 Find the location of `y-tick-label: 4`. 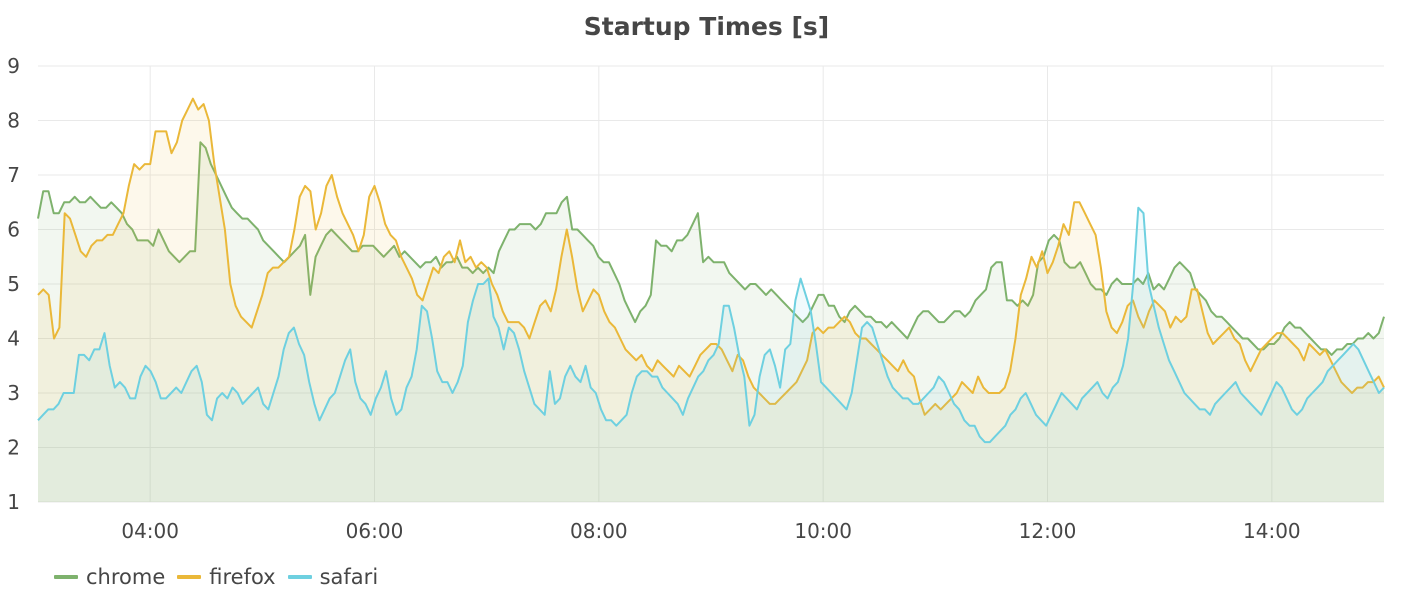

y-tick-label: 4 is located at coordinates (13, 339).